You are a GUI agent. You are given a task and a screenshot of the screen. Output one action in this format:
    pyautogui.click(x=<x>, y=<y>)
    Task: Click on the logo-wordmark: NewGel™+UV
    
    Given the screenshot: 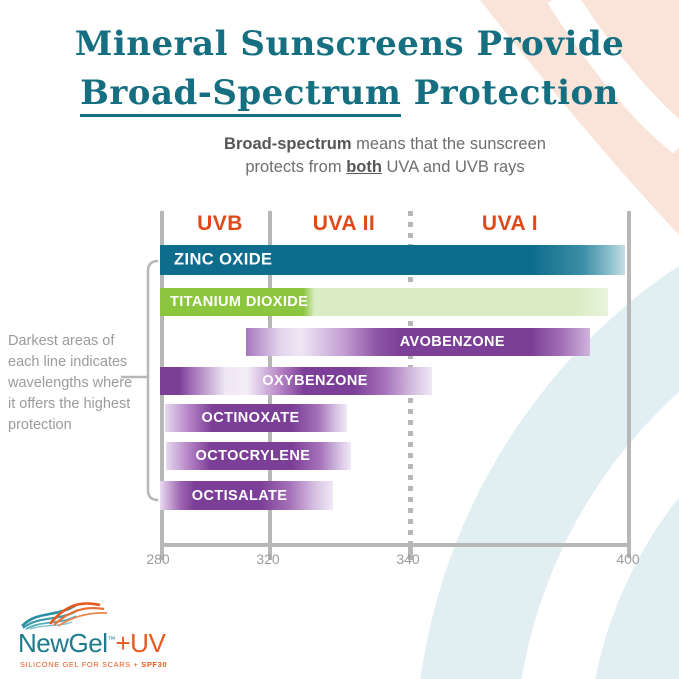 What is the action you would take?
    pyautogui.click(x=92, y=643)
    